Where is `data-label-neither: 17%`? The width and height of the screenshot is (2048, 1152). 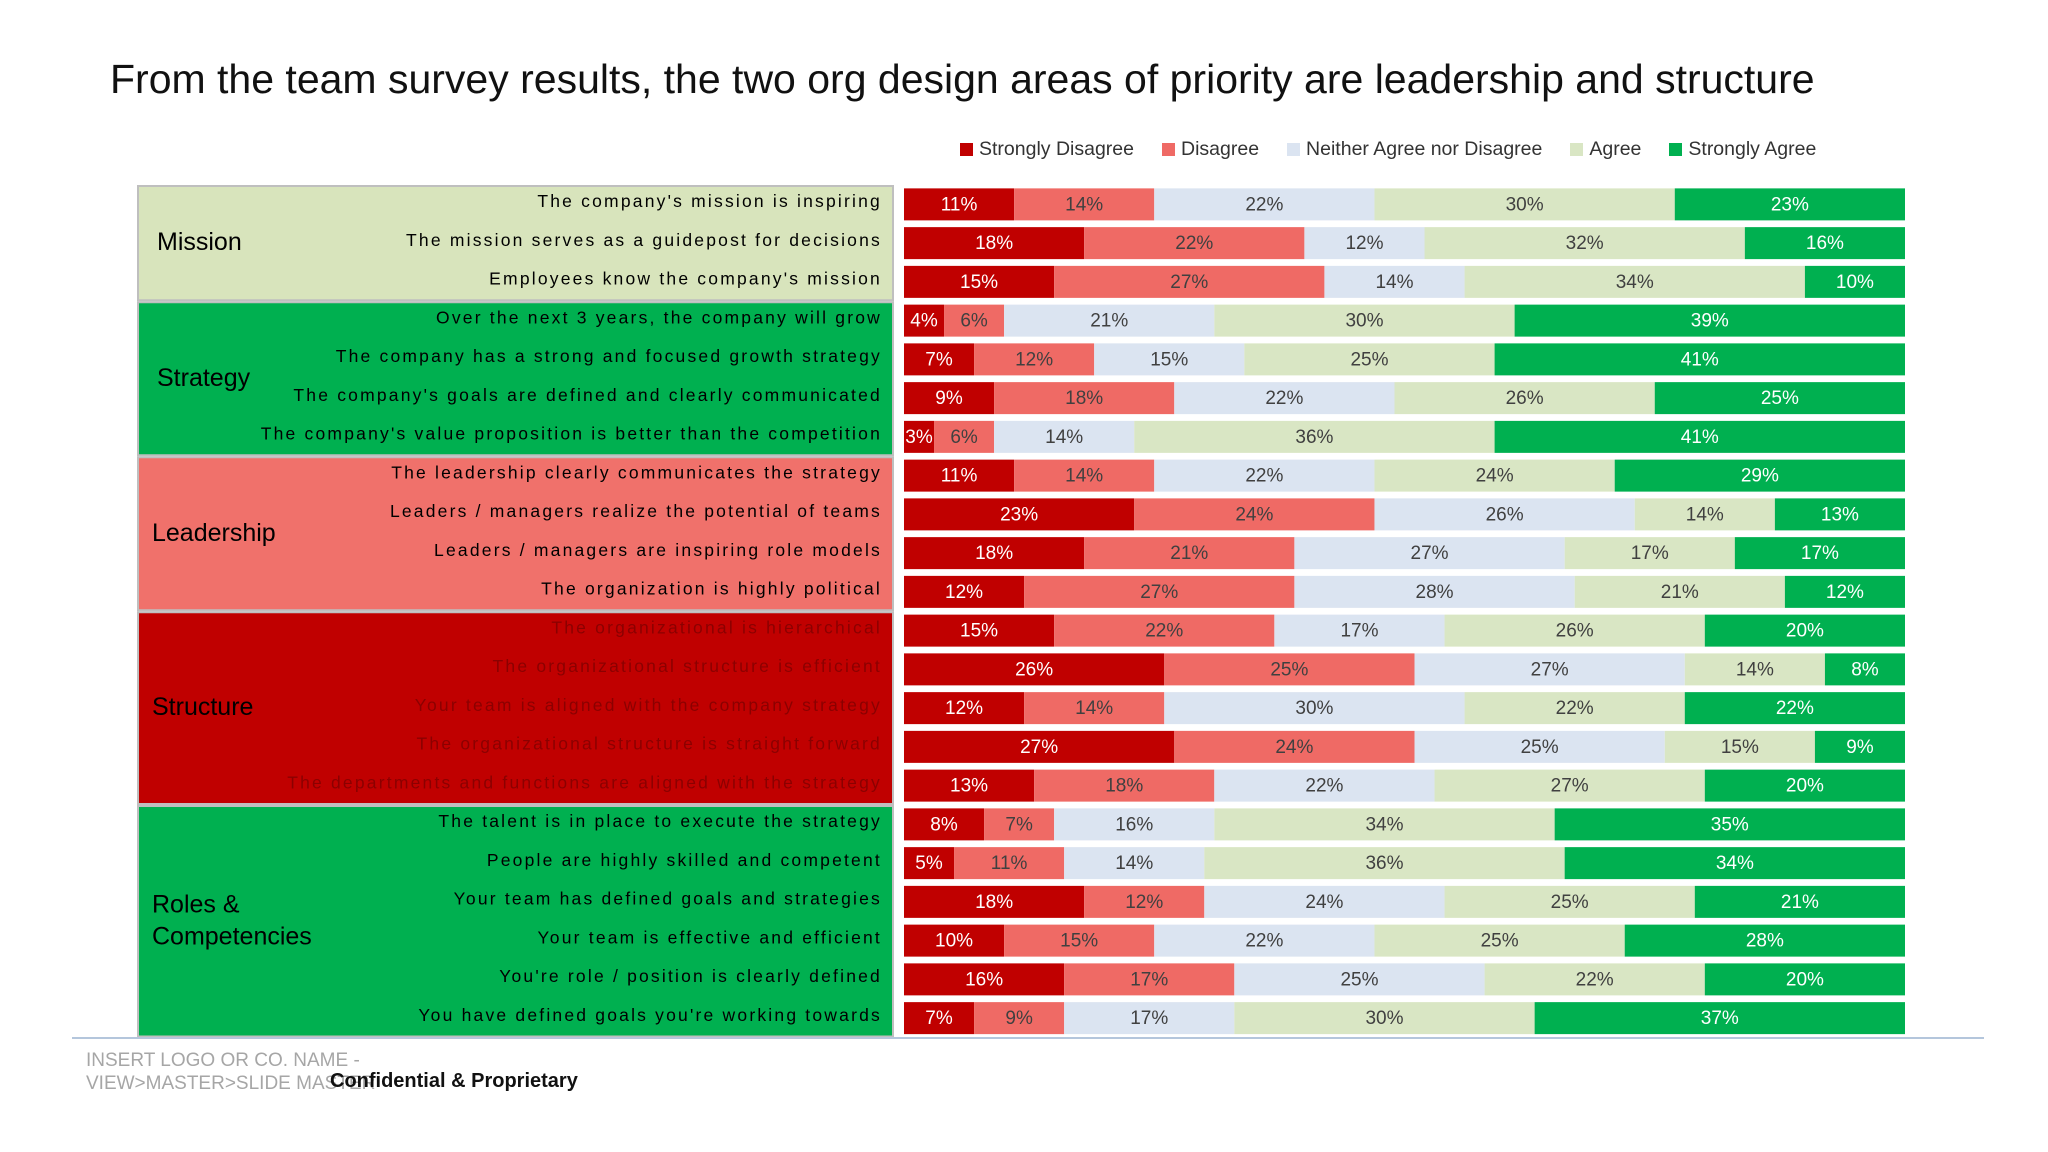
data-label-neither: 17% is located at coordinates (1149, 1018).